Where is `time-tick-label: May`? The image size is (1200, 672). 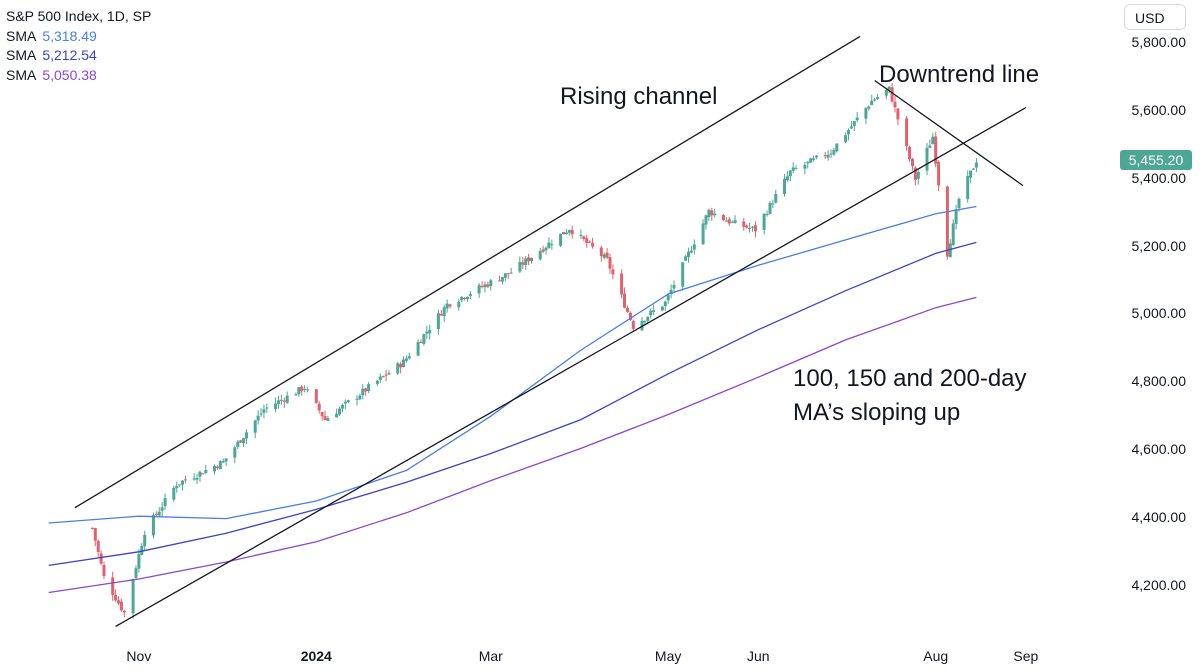
time-tick-label: May is located at coordinates (668, 656).